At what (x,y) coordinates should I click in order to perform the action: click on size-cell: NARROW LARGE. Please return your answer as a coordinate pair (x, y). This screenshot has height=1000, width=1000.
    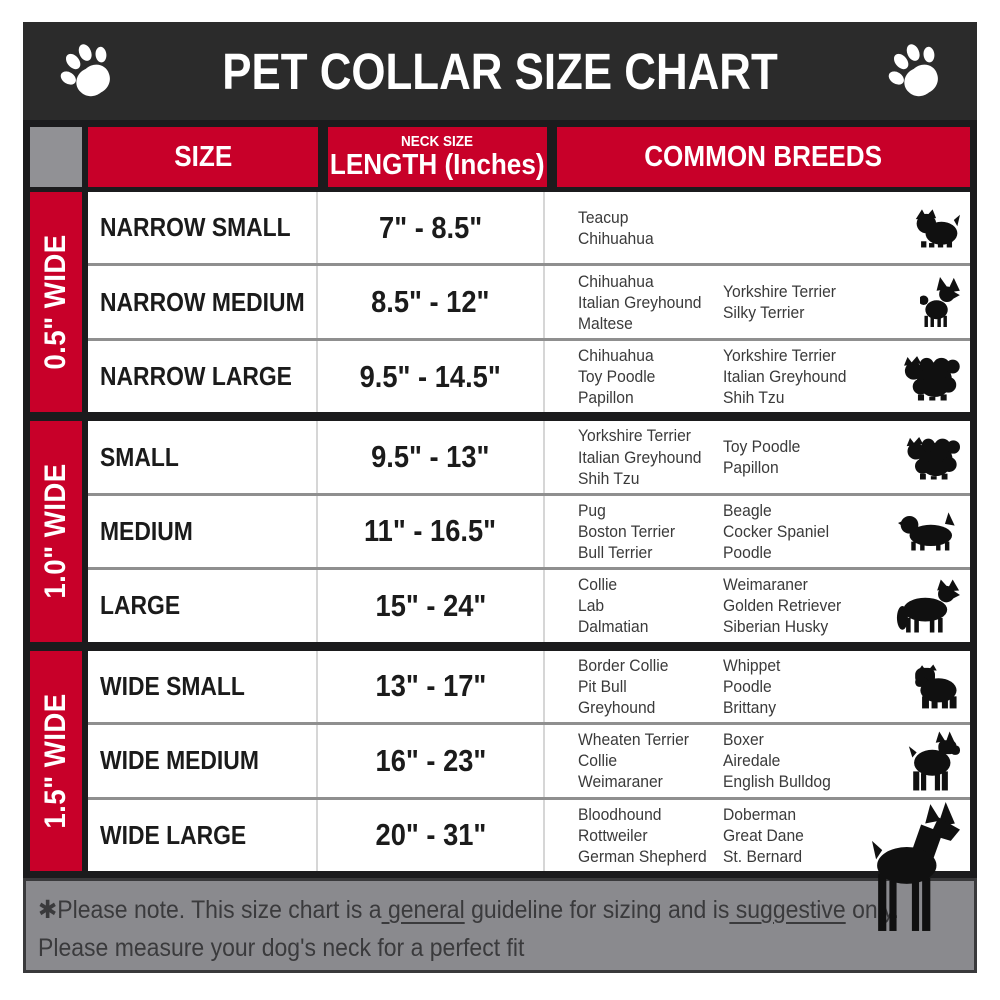
    Looking at the image, I should click on (203, 376).